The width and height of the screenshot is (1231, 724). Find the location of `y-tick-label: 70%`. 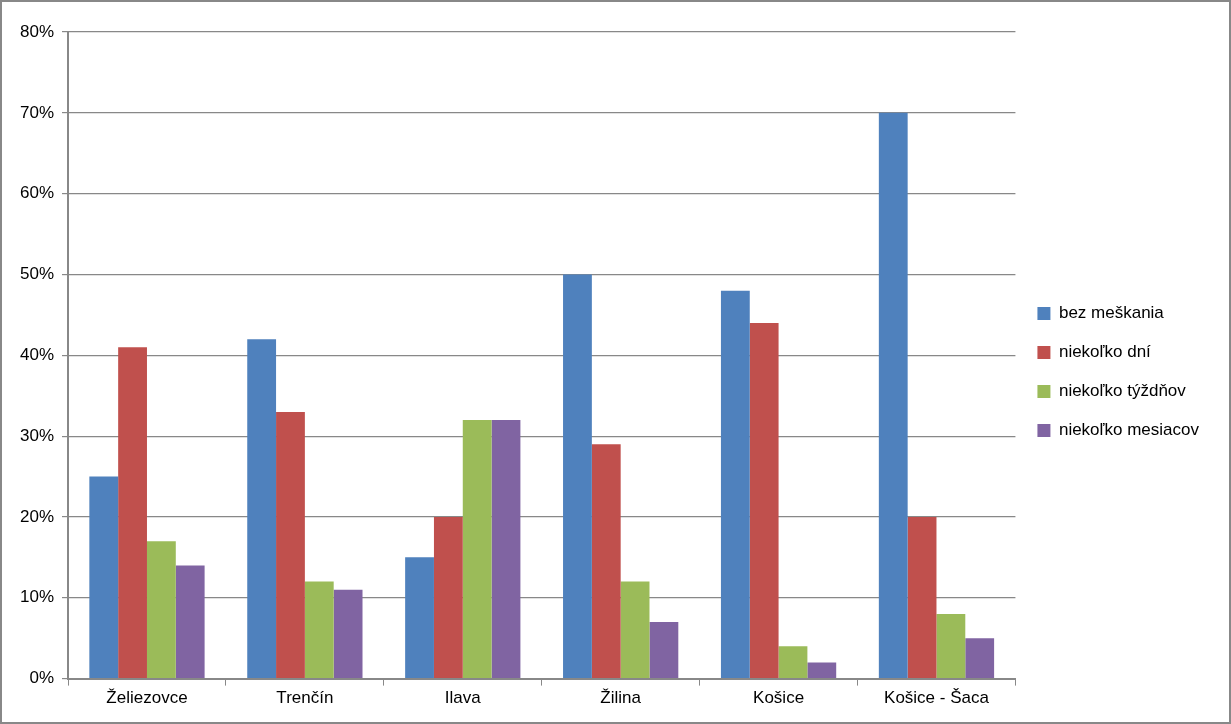

y-tick-label: 70% is located at coordinates (37, 112).